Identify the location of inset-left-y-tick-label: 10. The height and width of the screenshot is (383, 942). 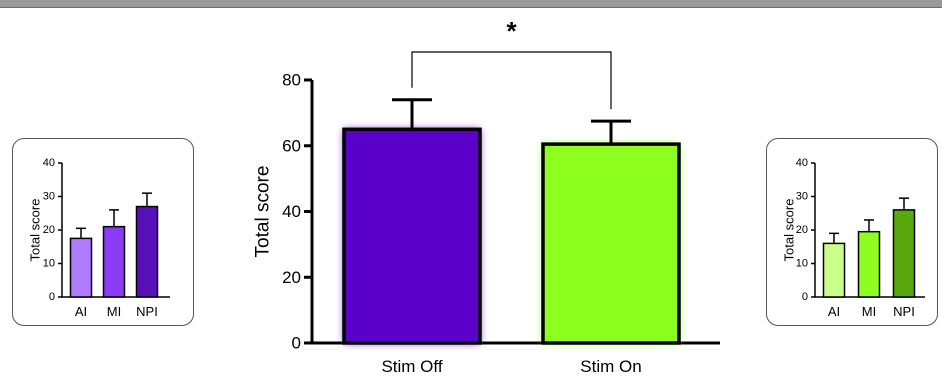
(49, 264).